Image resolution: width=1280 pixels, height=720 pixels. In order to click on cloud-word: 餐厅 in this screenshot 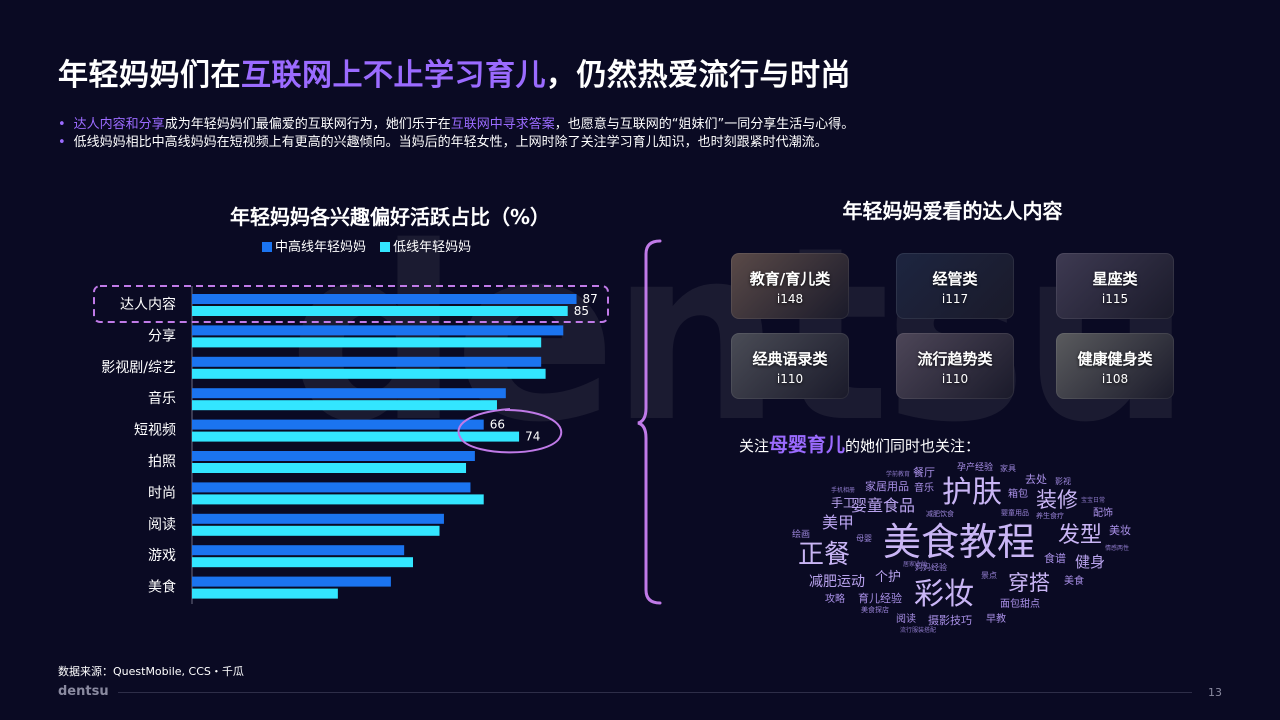, I will do `click(924, 472)`.